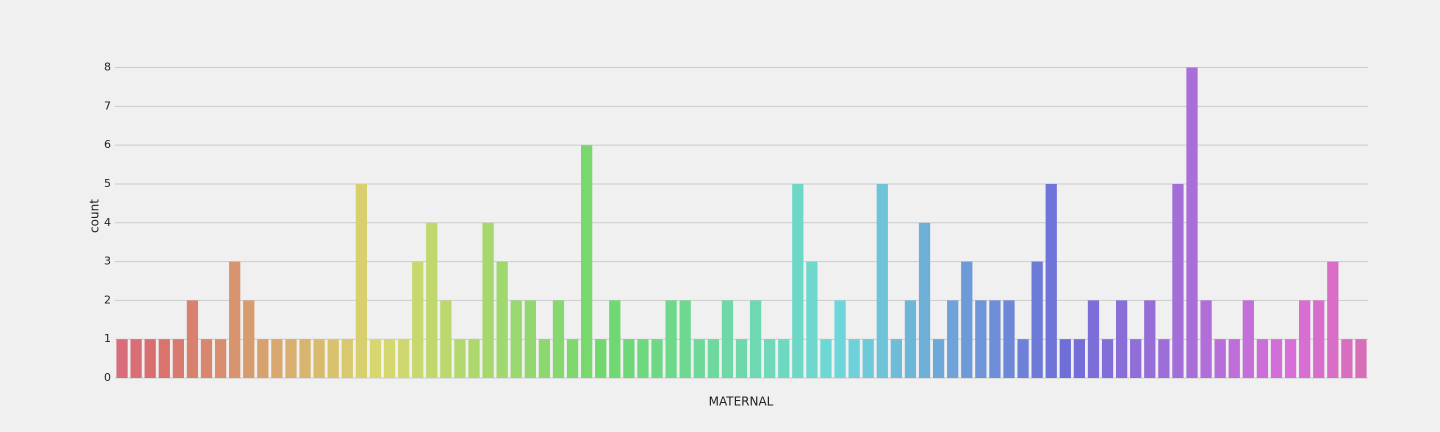  Describe the element at coordinates (107, 377) in the screenshot. I see `y-tick-label: 0` at that location.